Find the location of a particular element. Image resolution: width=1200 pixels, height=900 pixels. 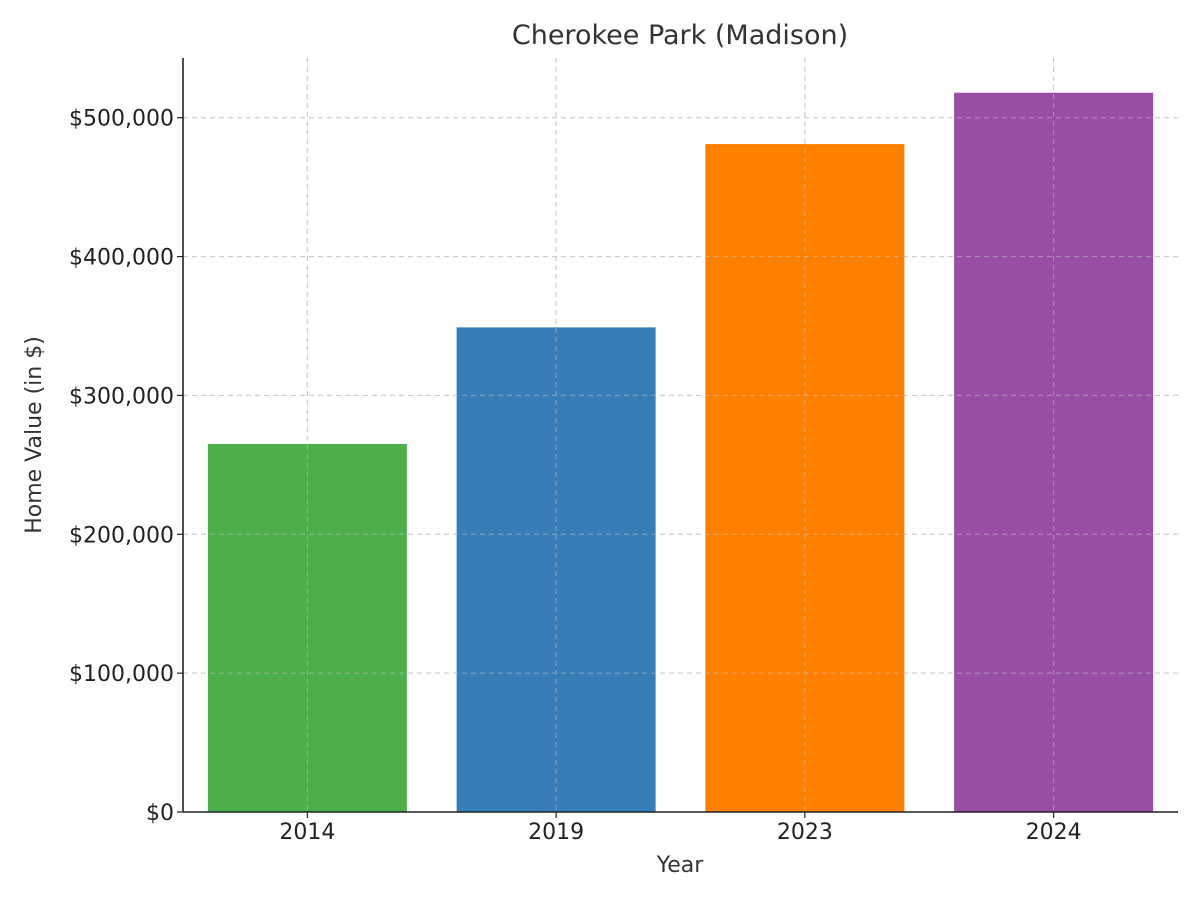

y-tick-label: $0 is located at coordinates (160, 813).